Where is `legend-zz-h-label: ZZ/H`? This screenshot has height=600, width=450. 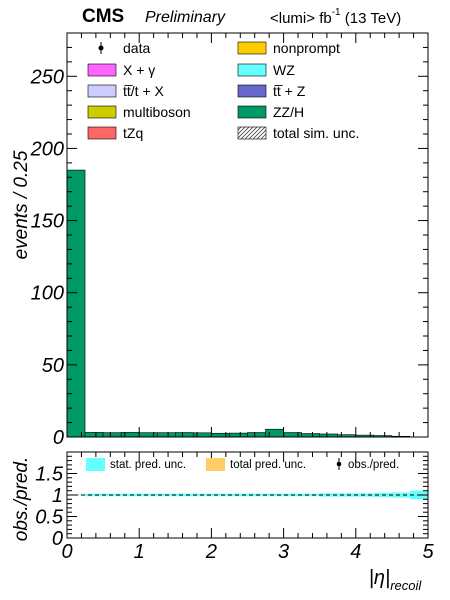 legend-zz-h-label: ZZ/H is located at coordinates (288, 112).